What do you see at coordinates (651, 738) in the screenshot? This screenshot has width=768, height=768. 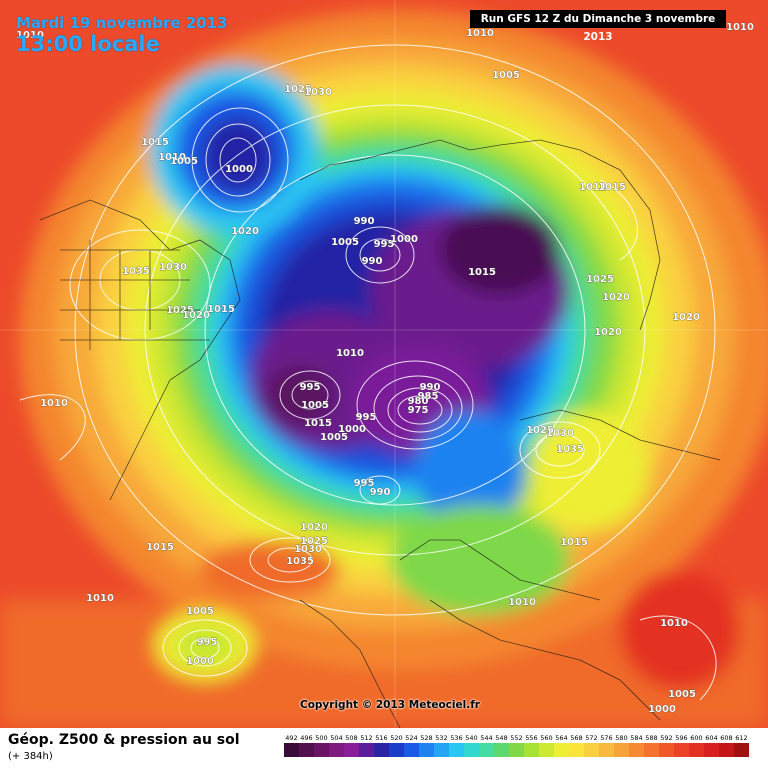 I see `scale-value-label: 588` at bounding box center [651, 738].